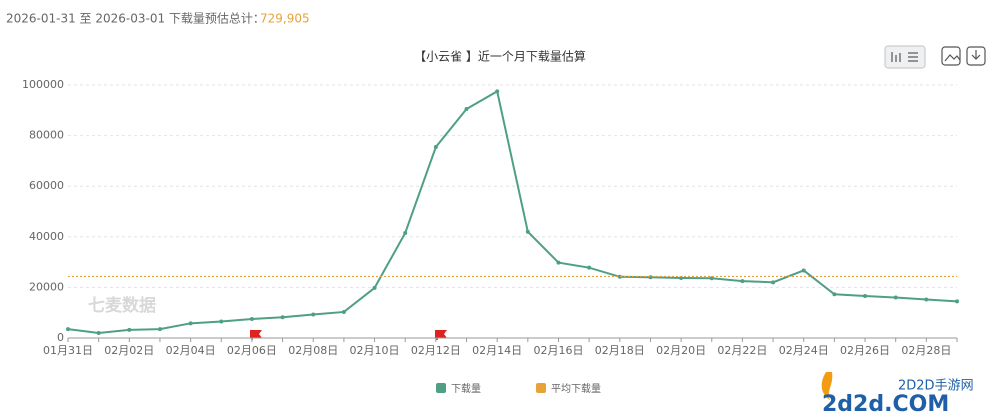 This screenshot has width=1000, height=419. What do you see at coordinates (375, 350) in the screenshot?
I see `x-tick-label: 02月10日` at bounding box center [375, 350].